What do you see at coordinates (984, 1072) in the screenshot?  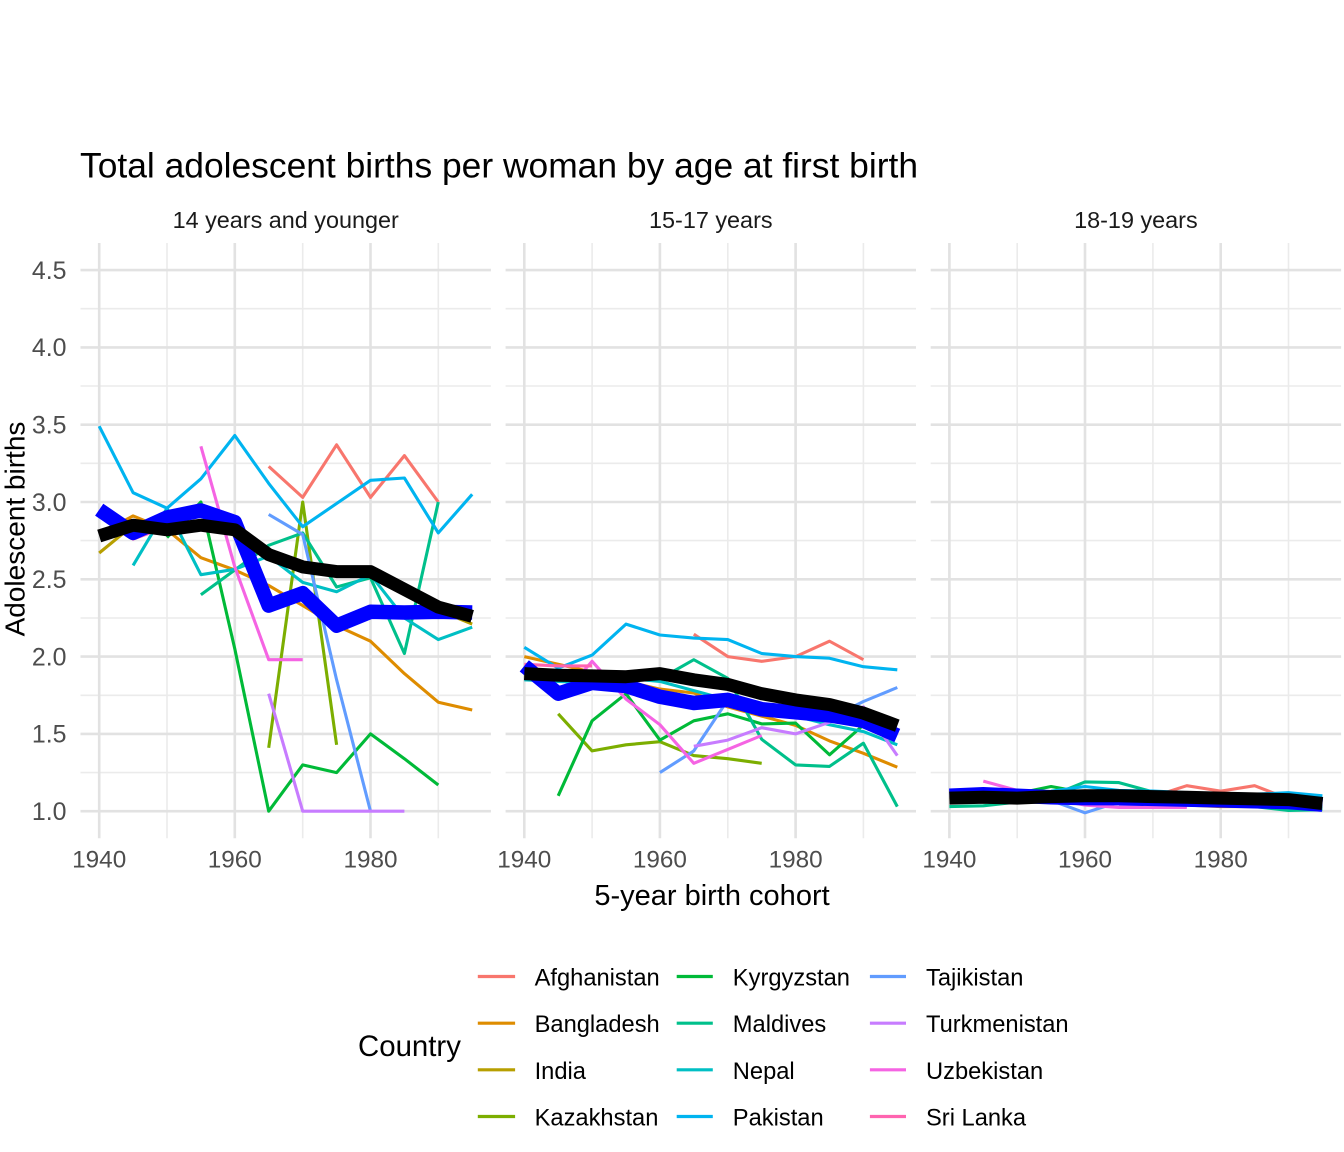 I see `svg-text: Uzbekistan` at bounding box center [984, 1072].